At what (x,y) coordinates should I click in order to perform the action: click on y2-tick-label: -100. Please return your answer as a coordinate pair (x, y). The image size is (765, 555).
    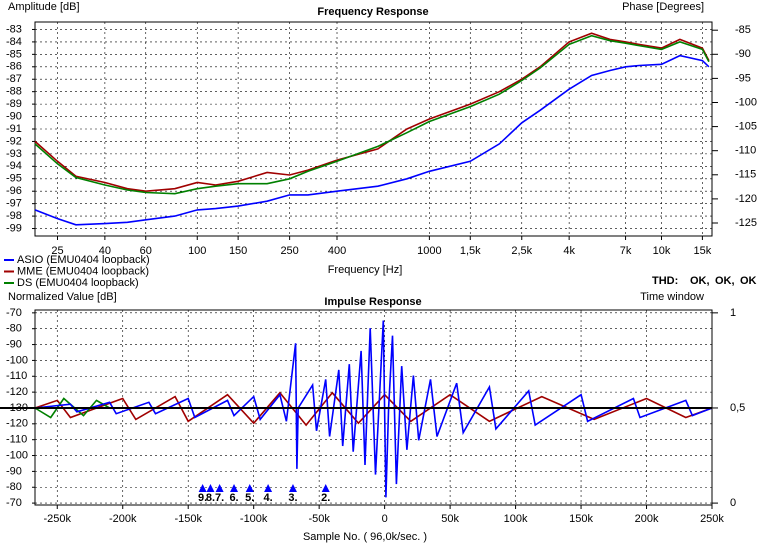
    Looking at the image, I should click on (746, 102).